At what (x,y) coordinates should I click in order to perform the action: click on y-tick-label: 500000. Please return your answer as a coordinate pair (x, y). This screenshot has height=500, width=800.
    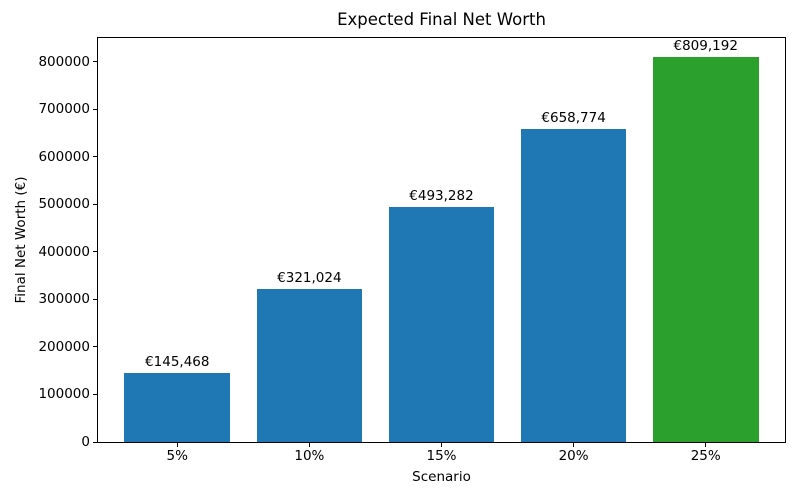
    Looking at the image, I should click on (64, 204).